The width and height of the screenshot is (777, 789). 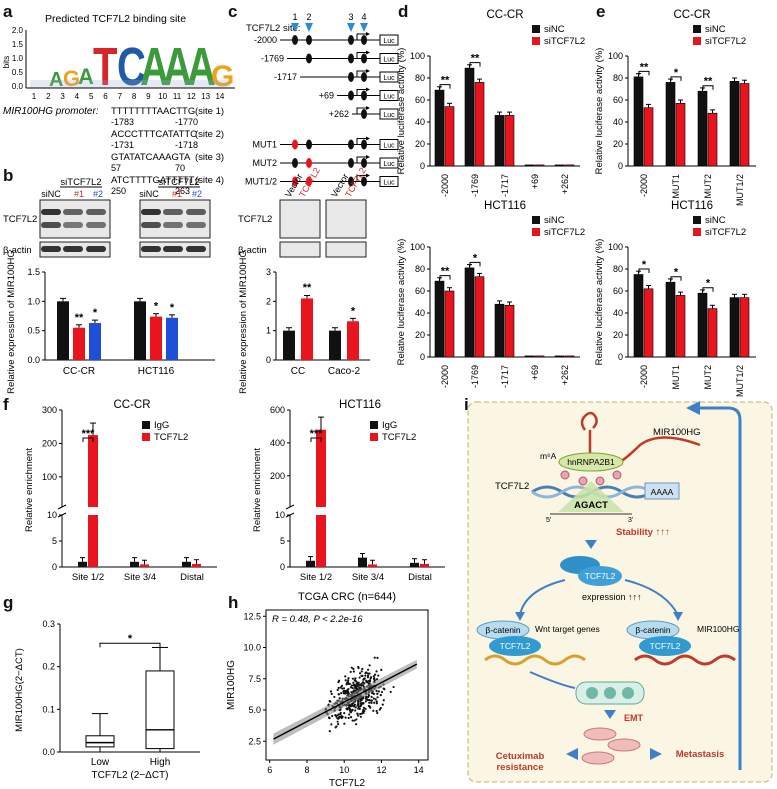 What do you see at coordinates (618, 144) in the screenshot?
I see `e-top-ytick-4: 20` at bounding box center [618, 144].